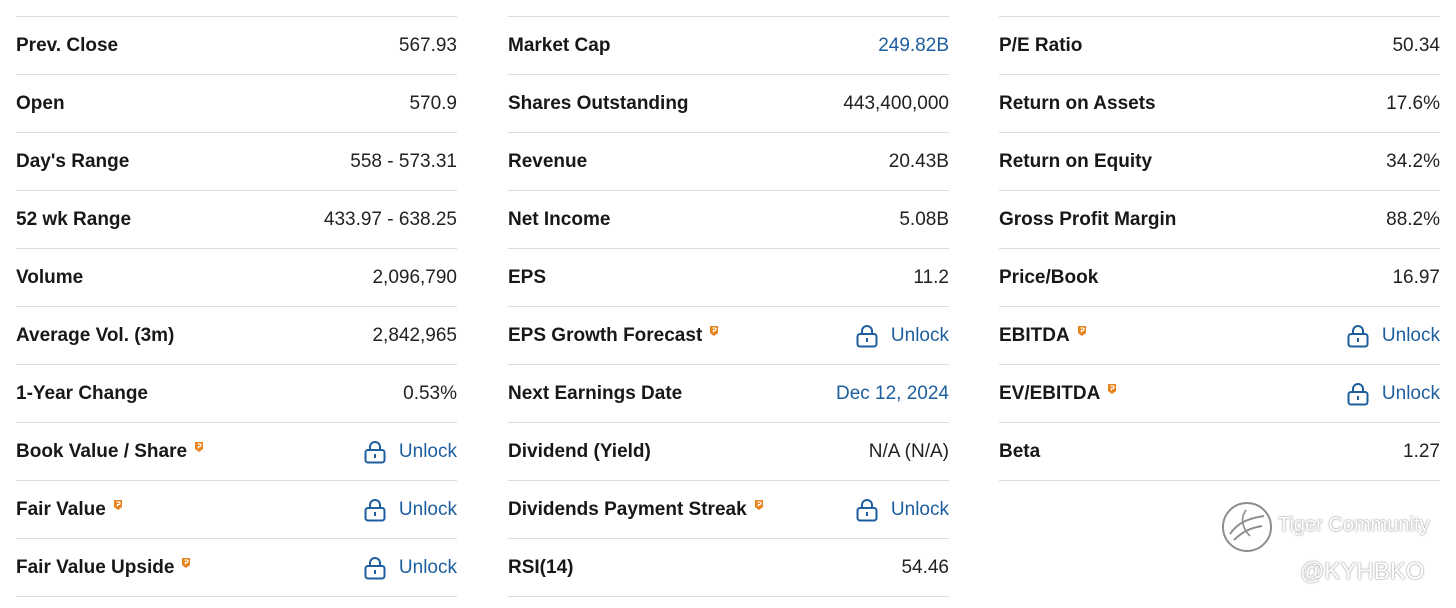 The height and width of the screenshot is (608, 1456). What do you see at coordinates (1413, 103) in the screenshot?
I see `stat-value: 17.6%` at bounding box center [1413, 103].